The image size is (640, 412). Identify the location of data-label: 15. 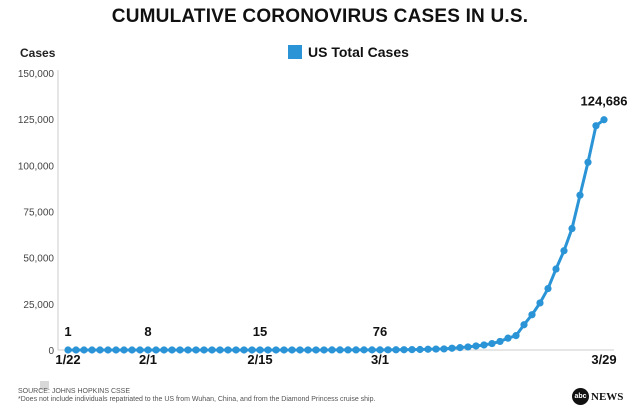
(260, 331).